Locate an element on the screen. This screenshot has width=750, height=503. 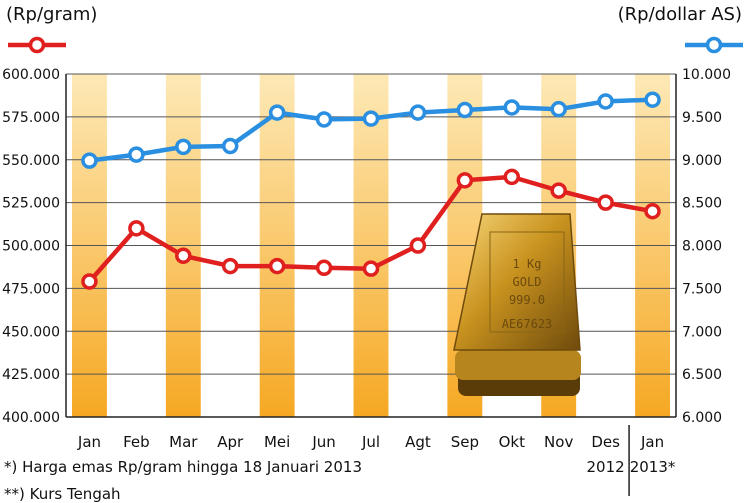
gold-bar-stamp-text: GOLD is located at coordinates (527, 282).